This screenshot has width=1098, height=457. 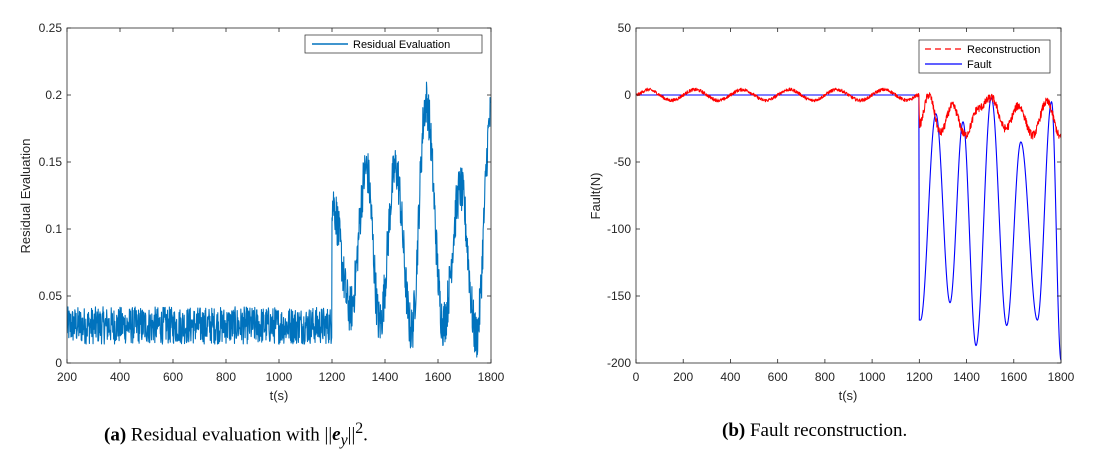 What do you see at coordinates (332, 377) in the screenshot?
I see `a-xtick-label: 1200` at bounding box center [332, 377].